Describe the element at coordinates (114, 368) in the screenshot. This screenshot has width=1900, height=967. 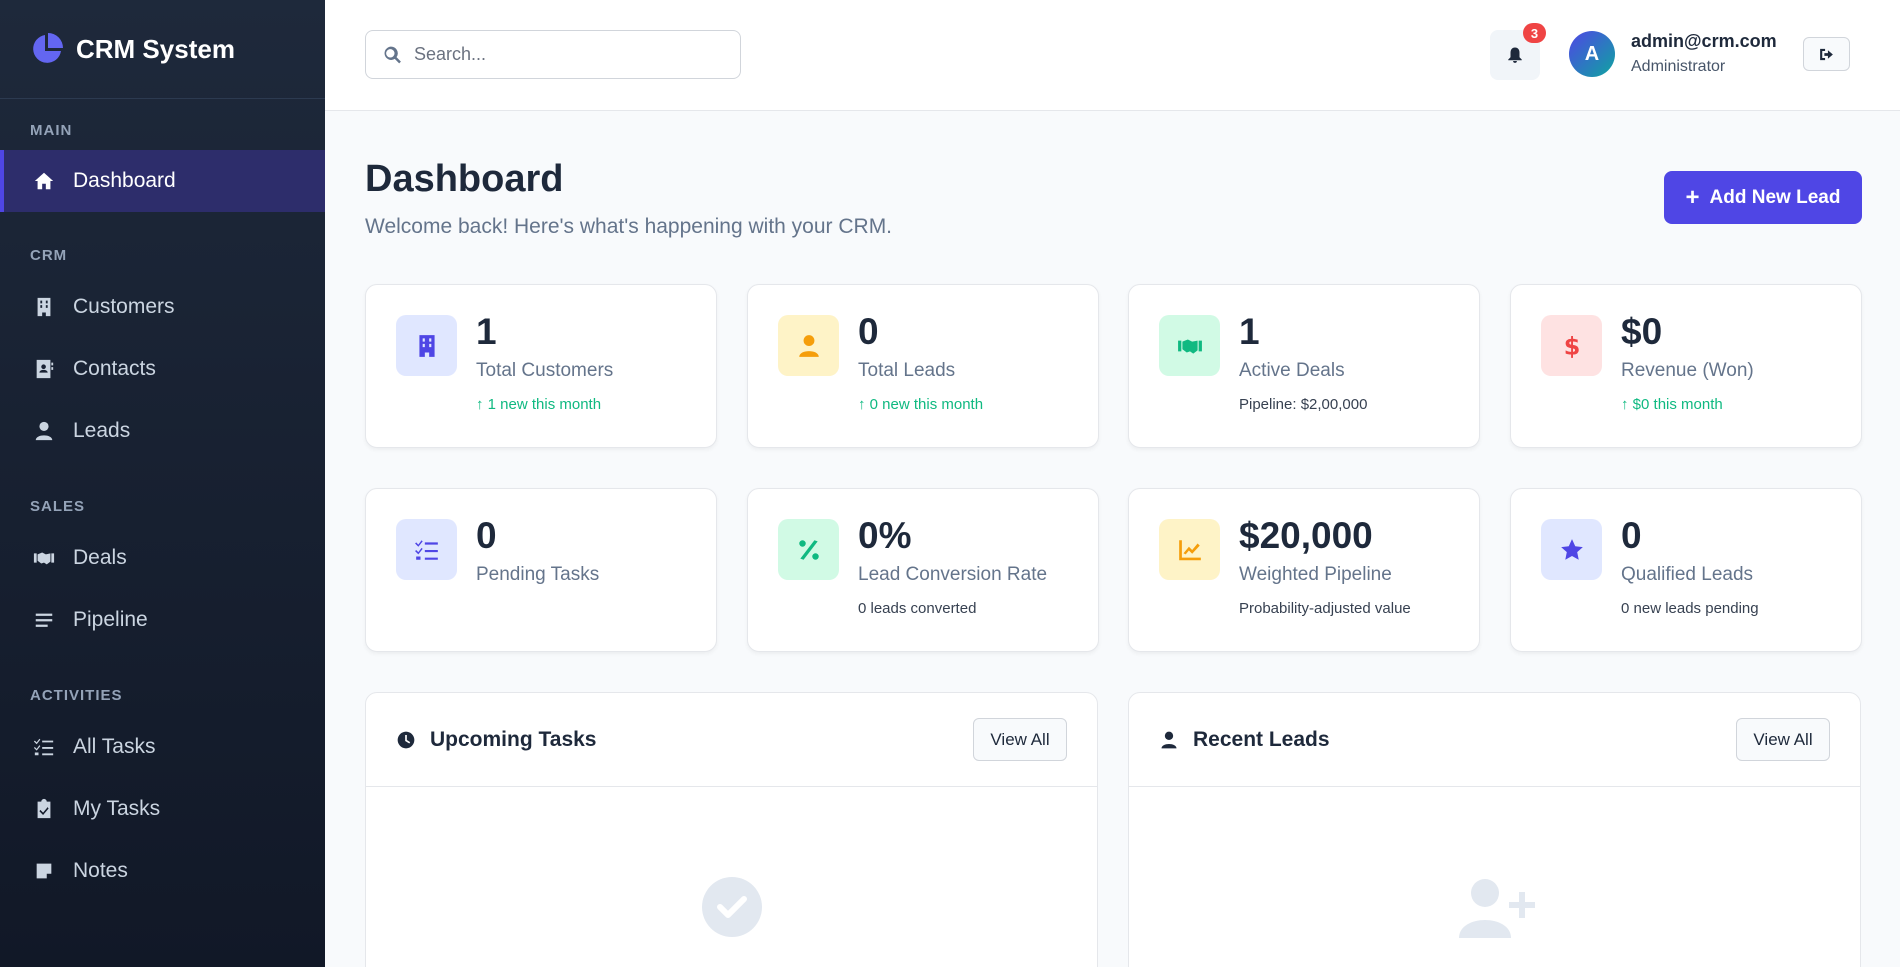
I see `sidebar-item-label: Contacts` at that location.